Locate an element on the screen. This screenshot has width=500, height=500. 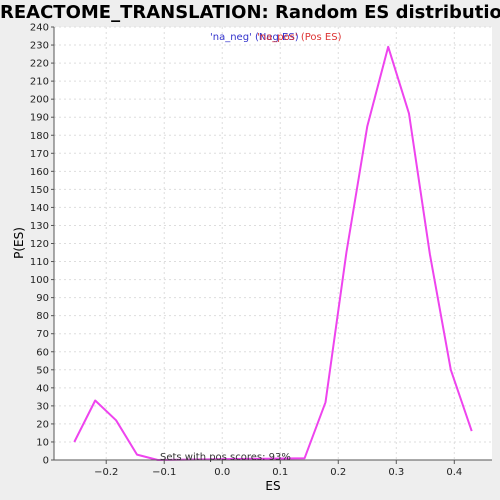
y-tick-label: 50 is located at coordinates (42, 370).